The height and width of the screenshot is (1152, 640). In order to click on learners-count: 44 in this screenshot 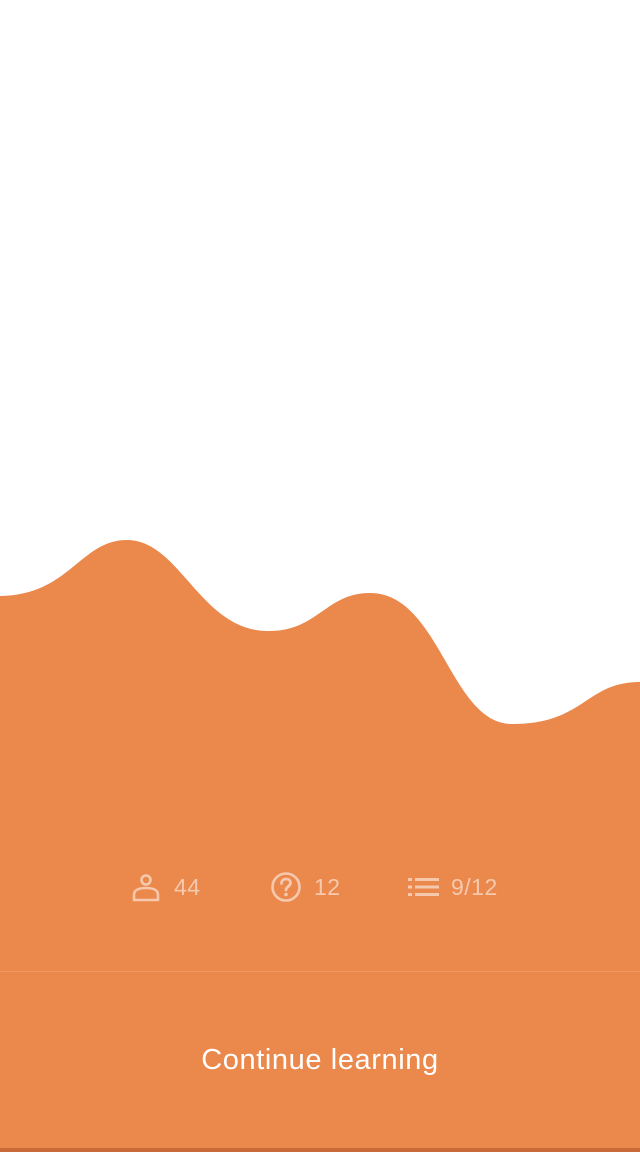, I will do `click(187, 886)`.